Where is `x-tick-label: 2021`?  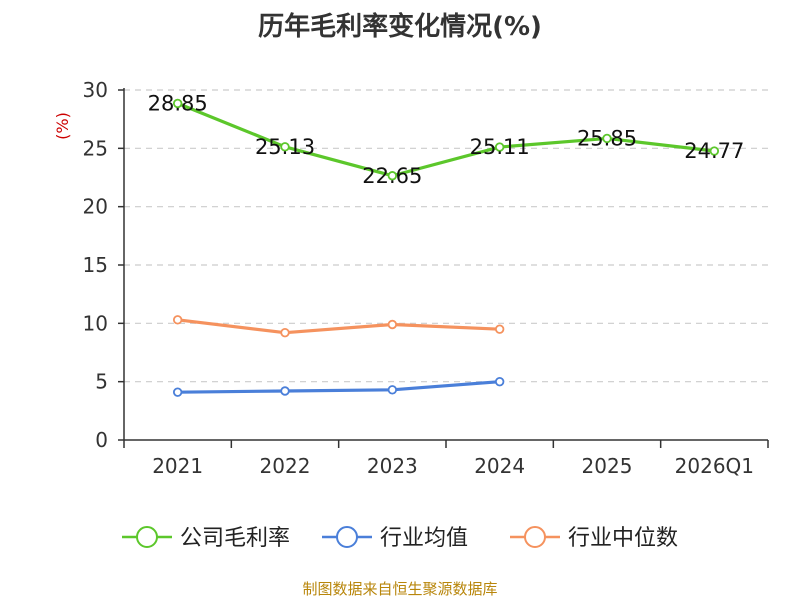 x-tick-label: 2021 is located at coordinates (177, 466).